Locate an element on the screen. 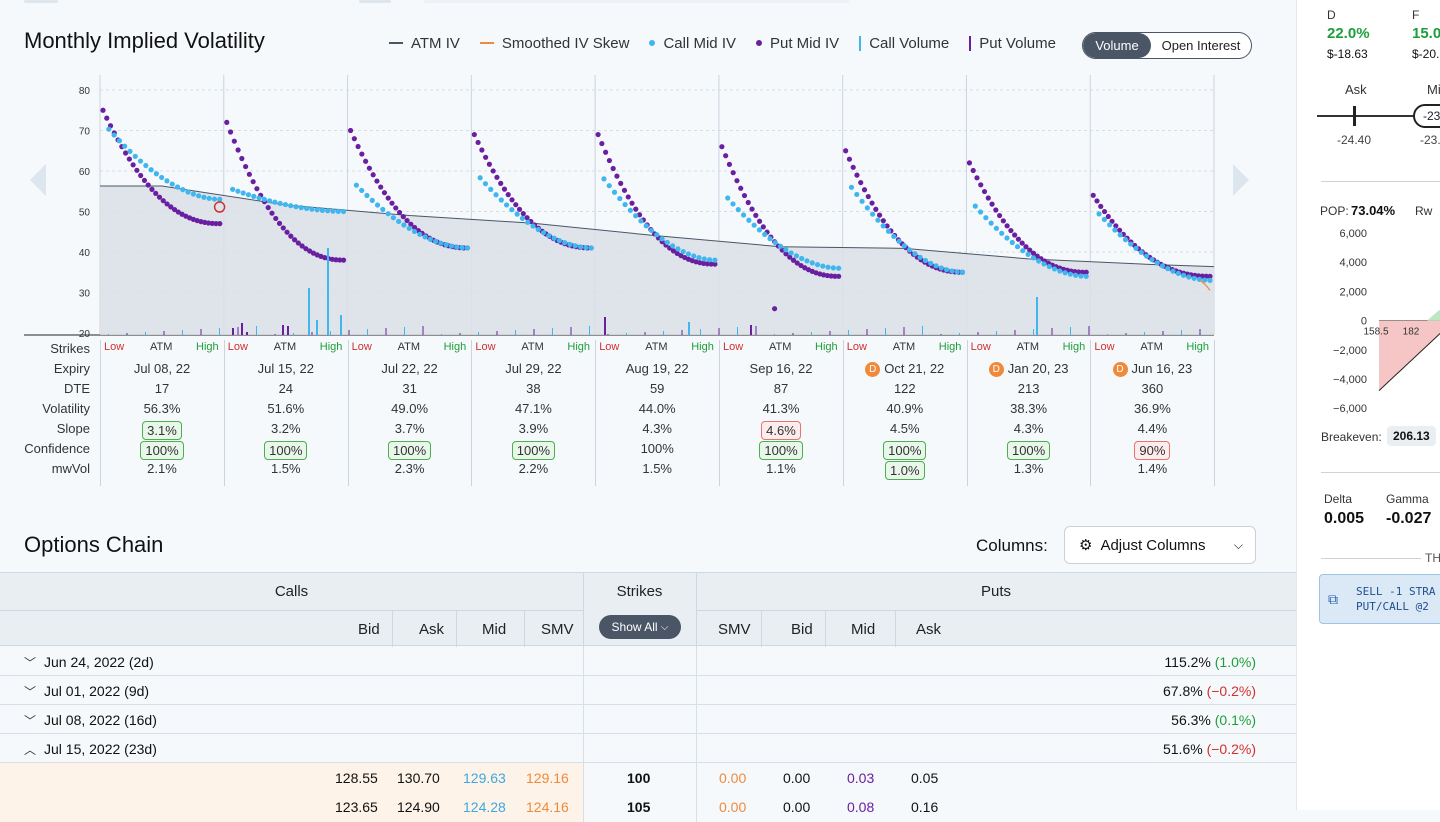  mid-pill: -23. is located at coordinates (1426, 116).